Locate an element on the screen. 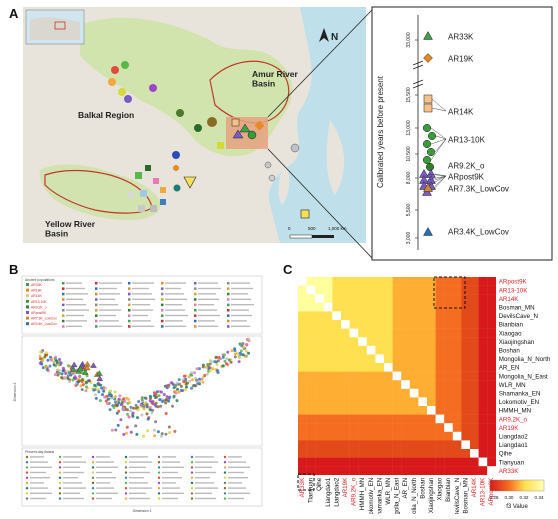 Image resolution: width=558 pixels, height=519 pixels. heatmap-row-label: WLR_MN is located at coordinates (512, 385).